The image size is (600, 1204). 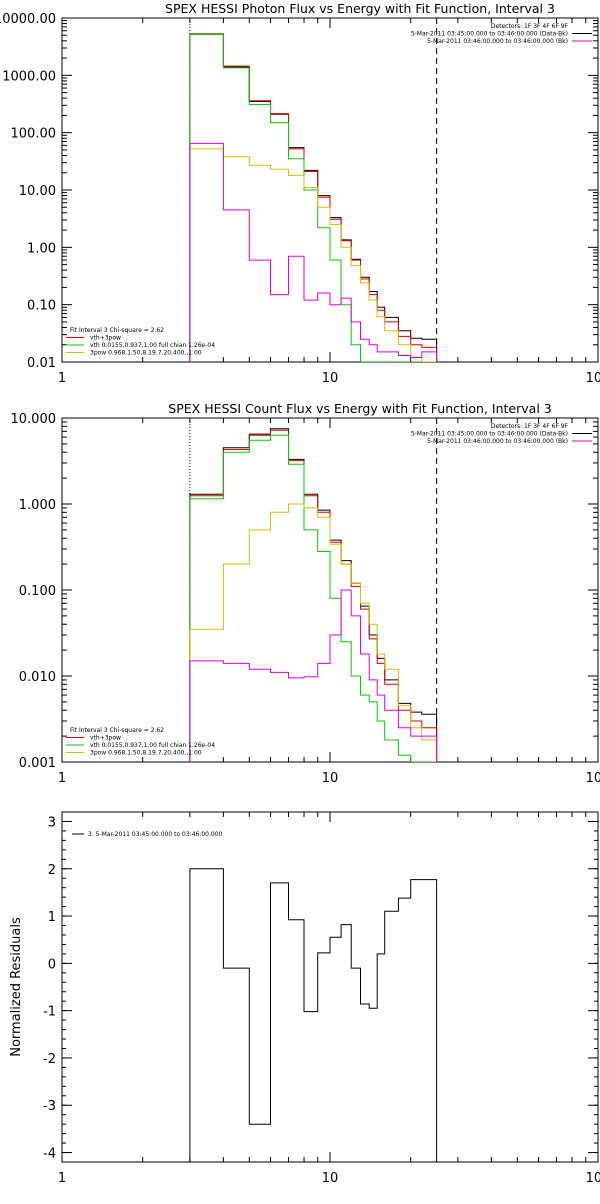 What do you see at coordinates (52, 822) in the screenshot?
I see `y-tick-label: 3` at bounding box center [52, 822].